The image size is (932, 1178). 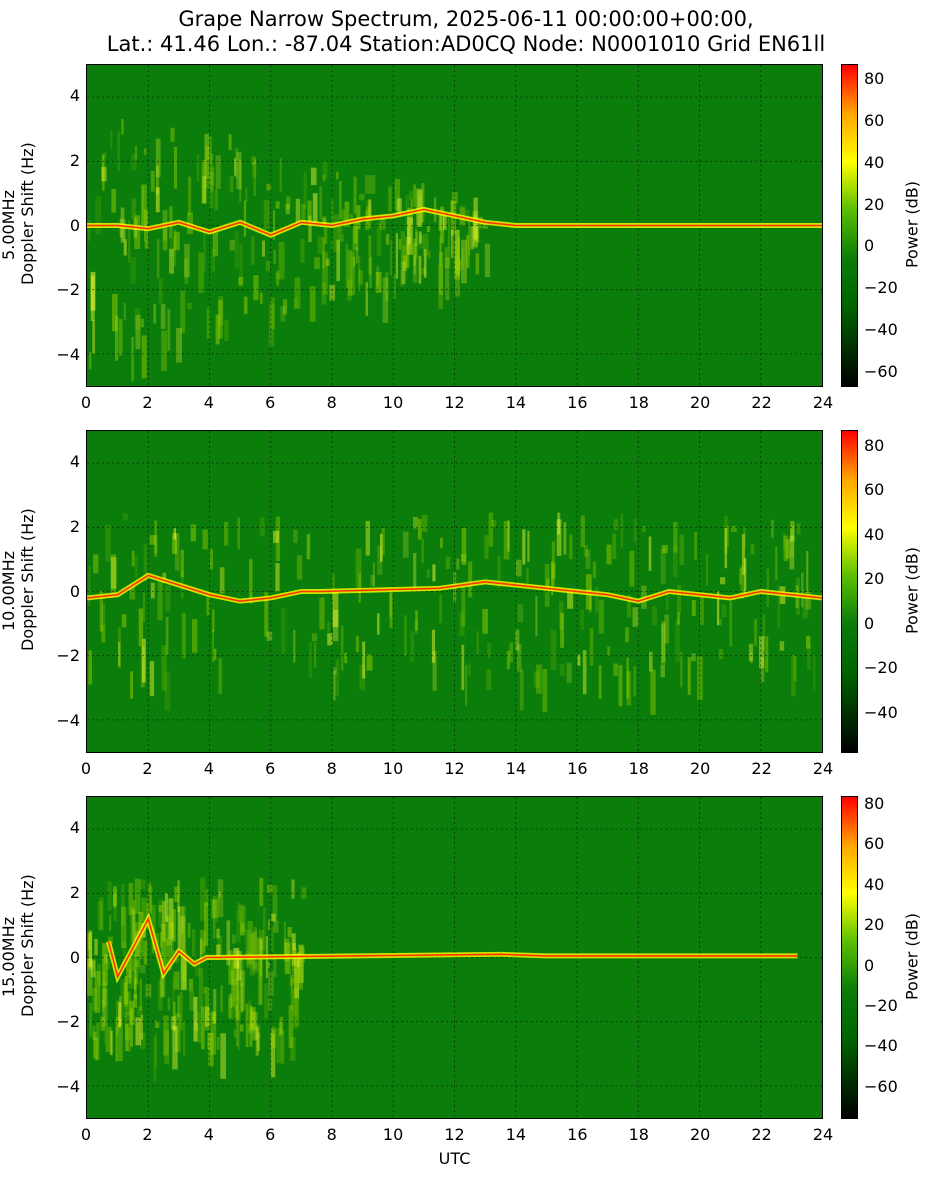 I want to click on y-tick-label-5mhz: 2, so click(x=74, y=160).